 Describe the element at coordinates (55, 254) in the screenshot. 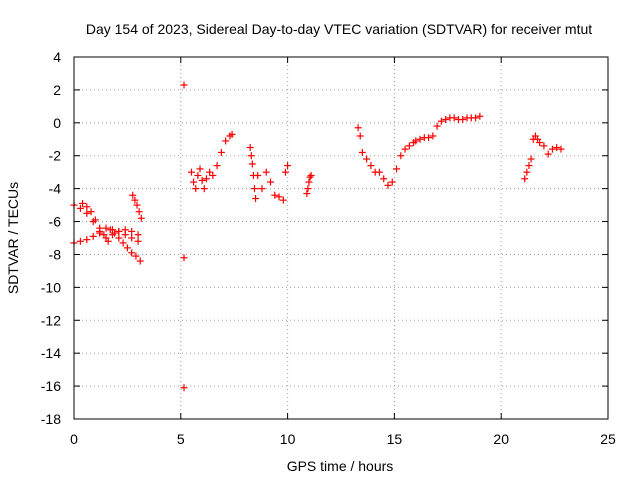

I see `y-tick-label: -8` at that location.